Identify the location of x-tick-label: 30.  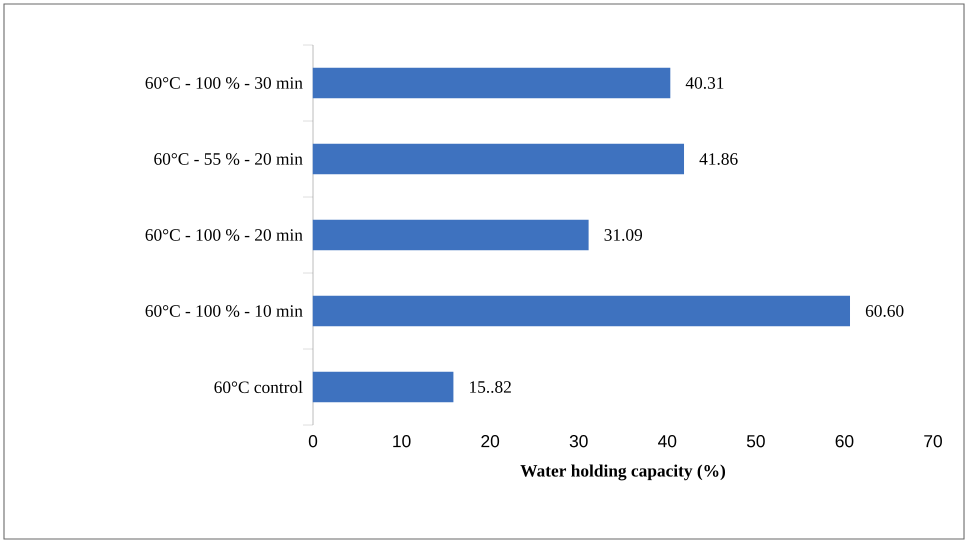
(579, 441).